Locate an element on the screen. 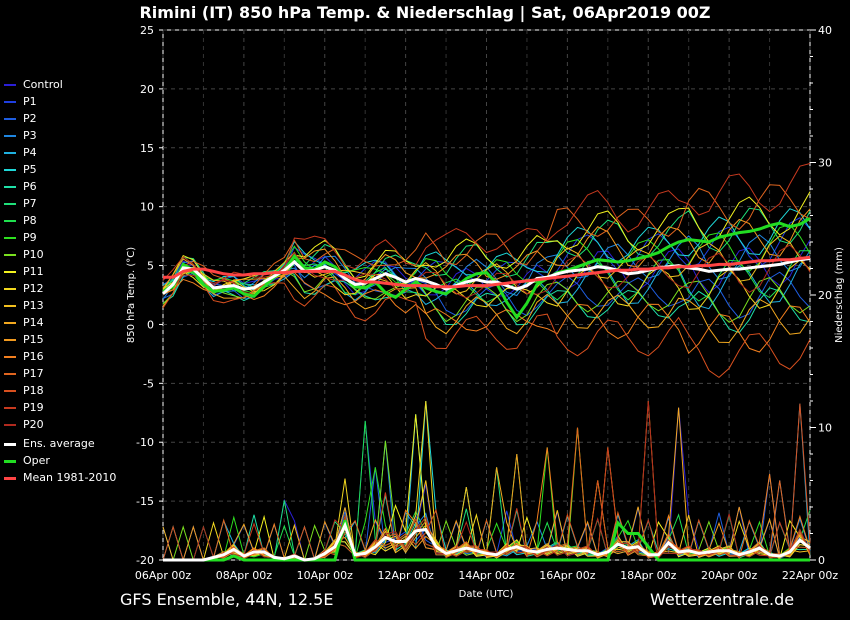 Image resolution: width=850 pixels, height=620 pixels. x-axis-label: Date (UTC) is located at coordinates (486, 594).